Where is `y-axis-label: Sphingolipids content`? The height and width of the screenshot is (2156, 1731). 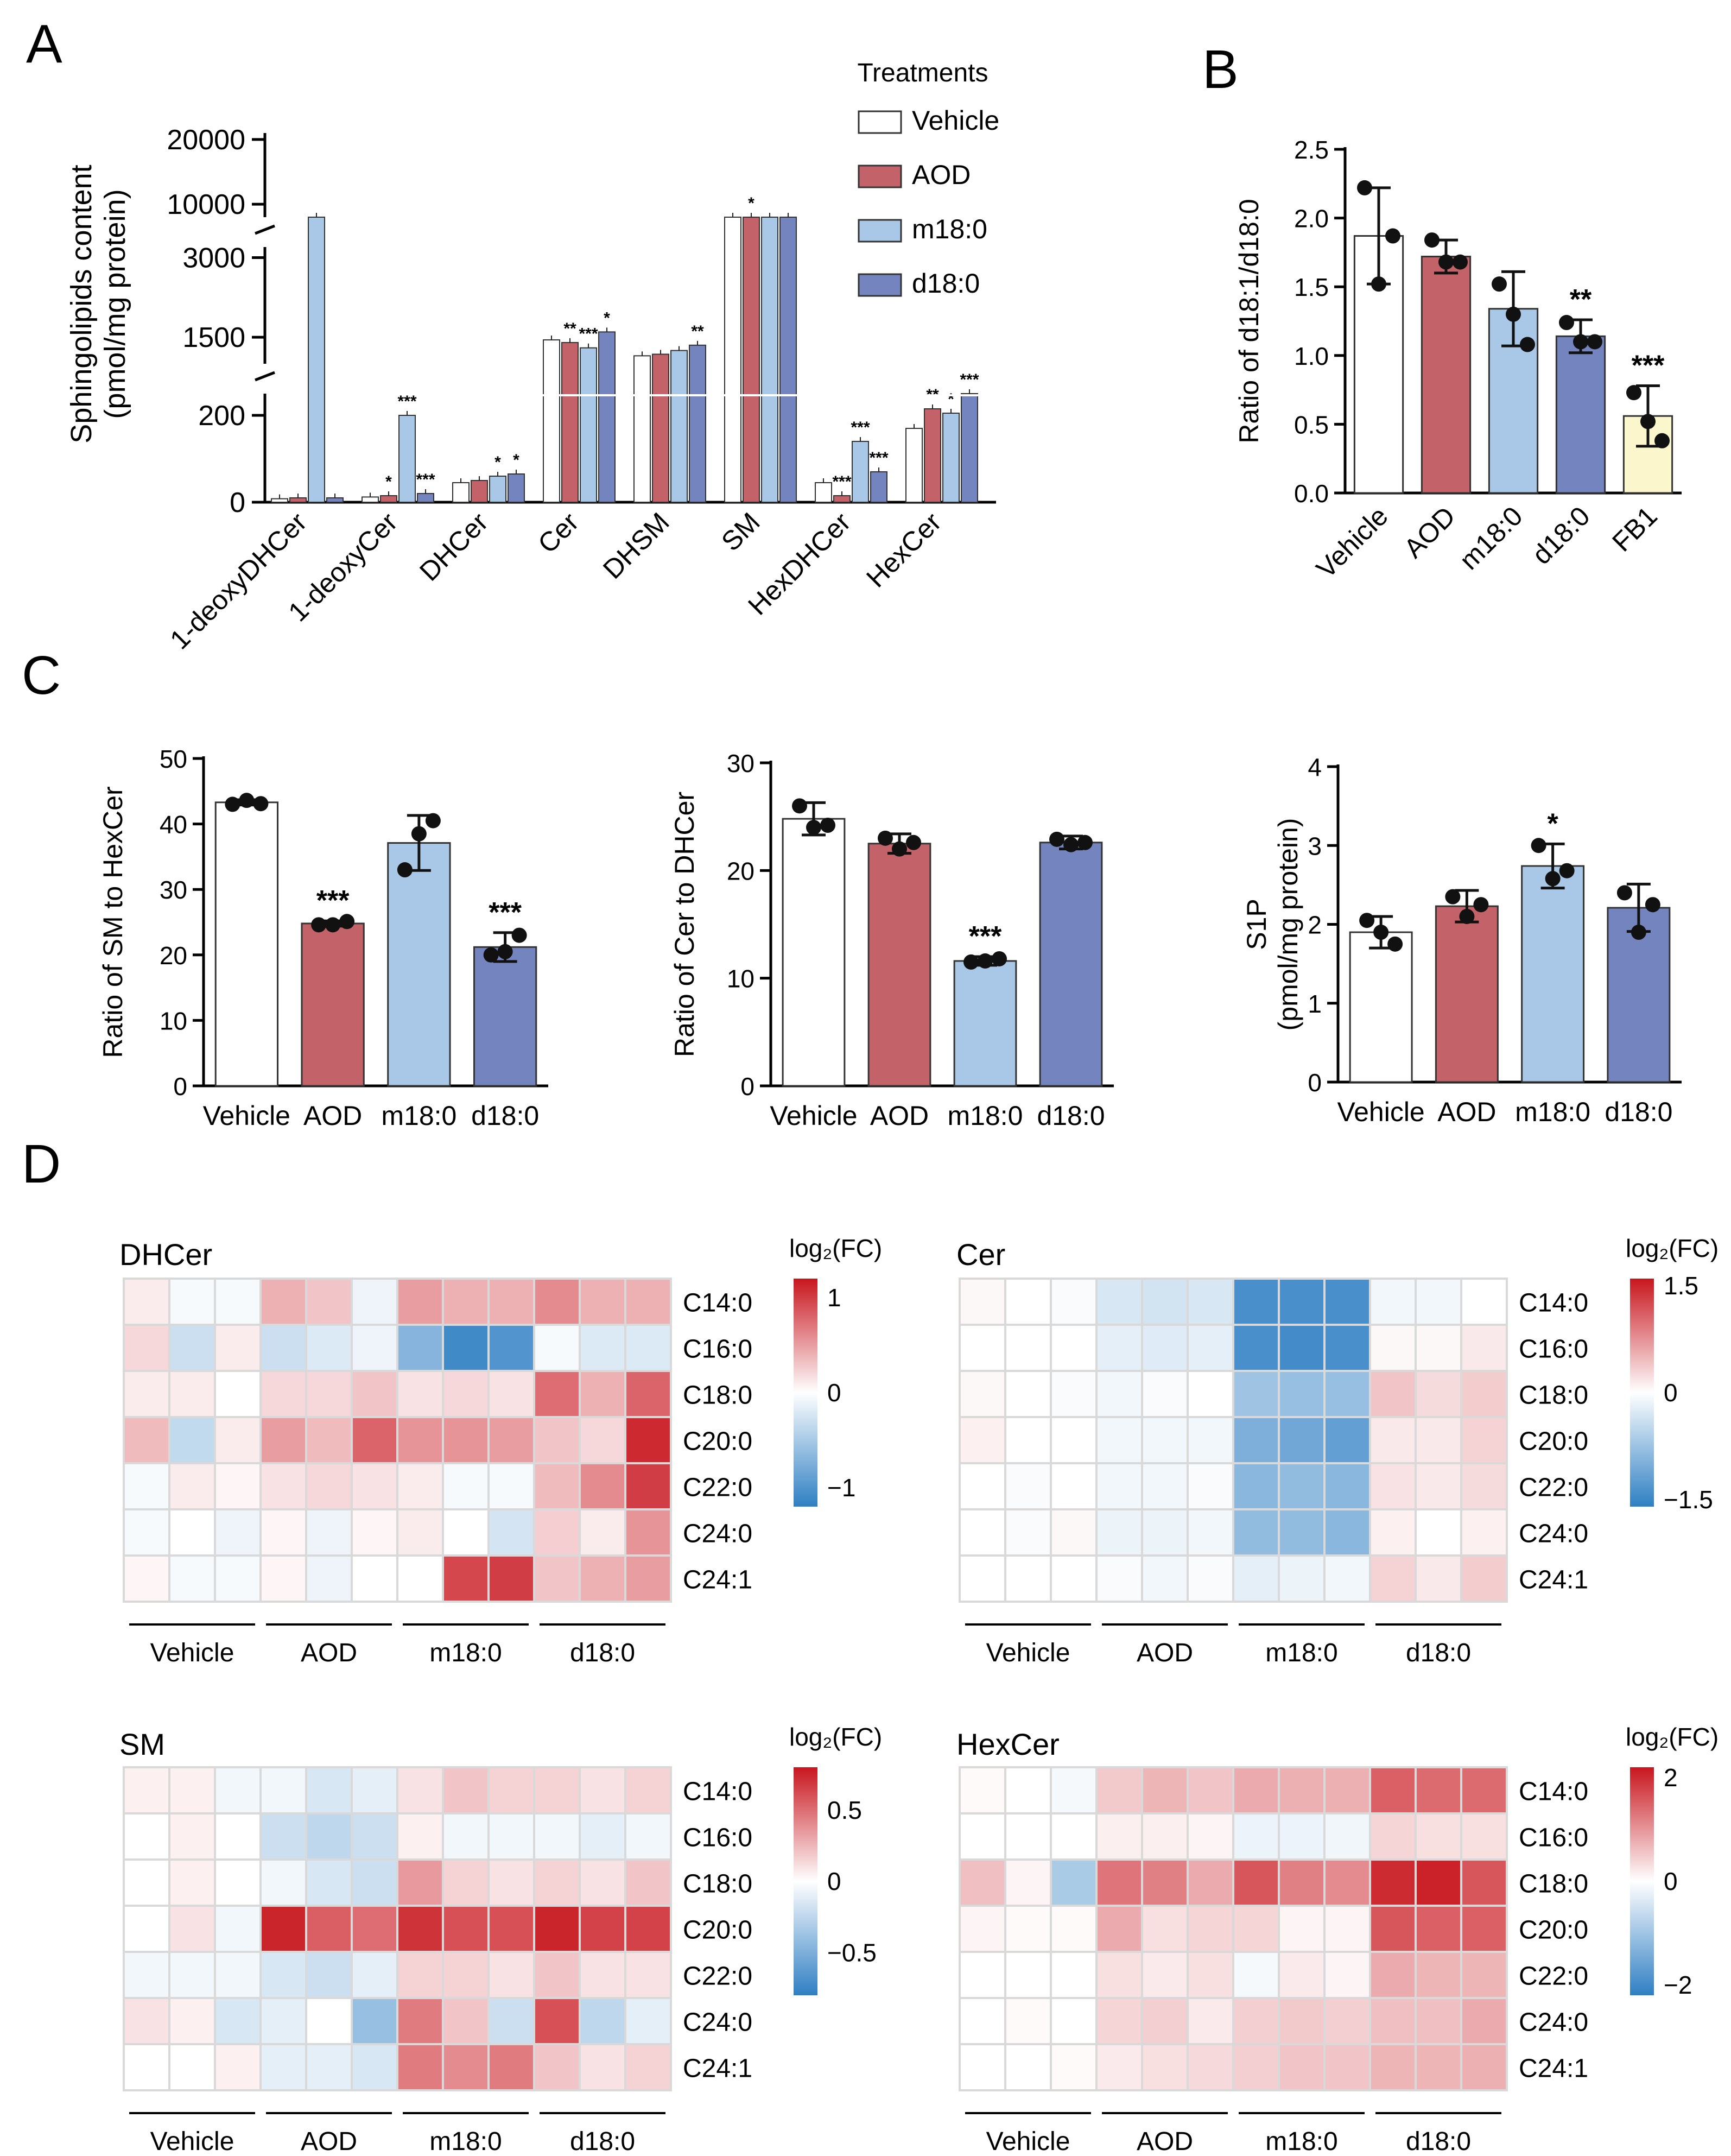
y-axis-label: Sphingolipids content is located at coordinates (81, 304).